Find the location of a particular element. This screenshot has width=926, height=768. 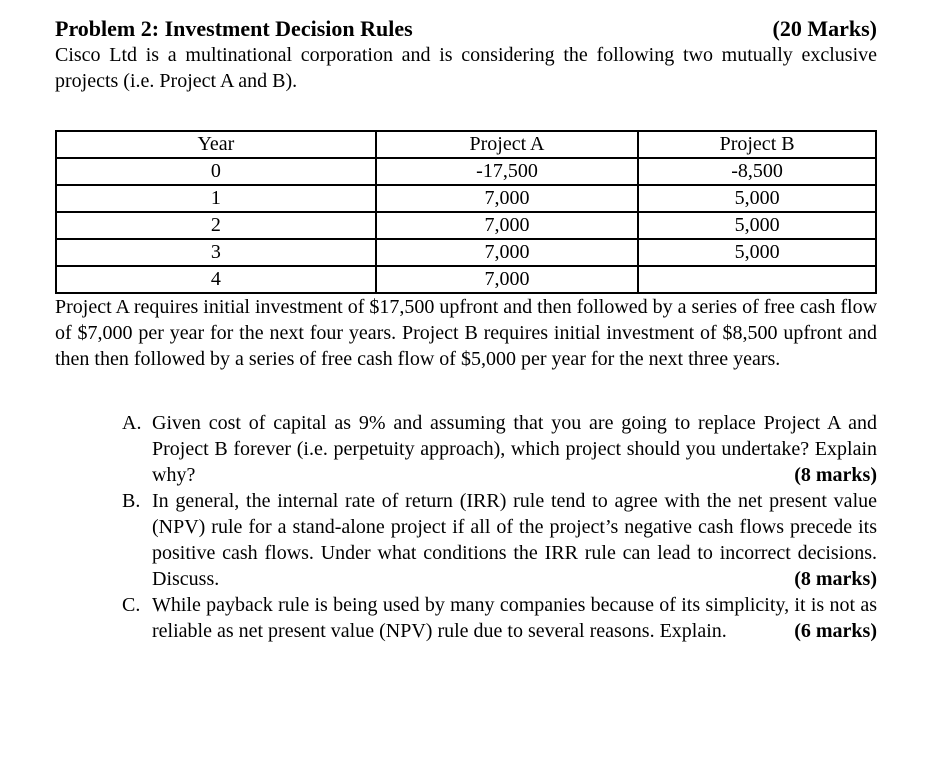

question-marker: C. is located at coordinates (131, 605).